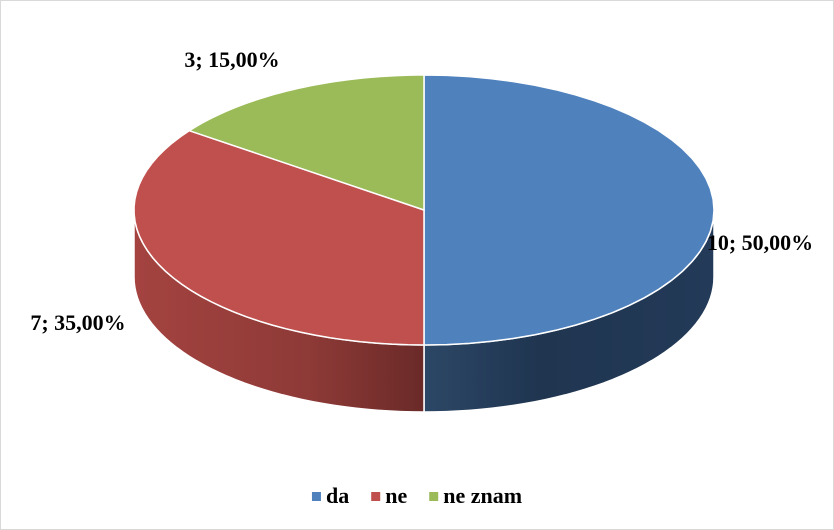  What do you see at coordinates (396, 495) in the screenshot?
I see `legend-label: ne` at bounding box center [396, 495].